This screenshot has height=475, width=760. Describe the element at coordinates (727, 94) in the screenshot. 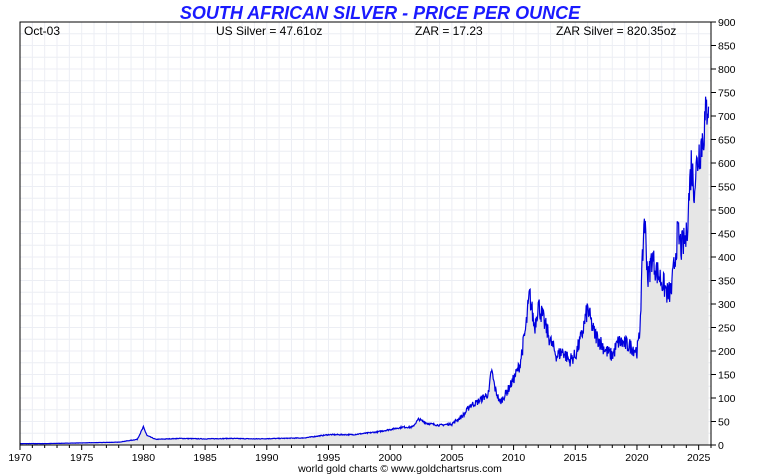

I see `y-tick-label: 750` at that location.